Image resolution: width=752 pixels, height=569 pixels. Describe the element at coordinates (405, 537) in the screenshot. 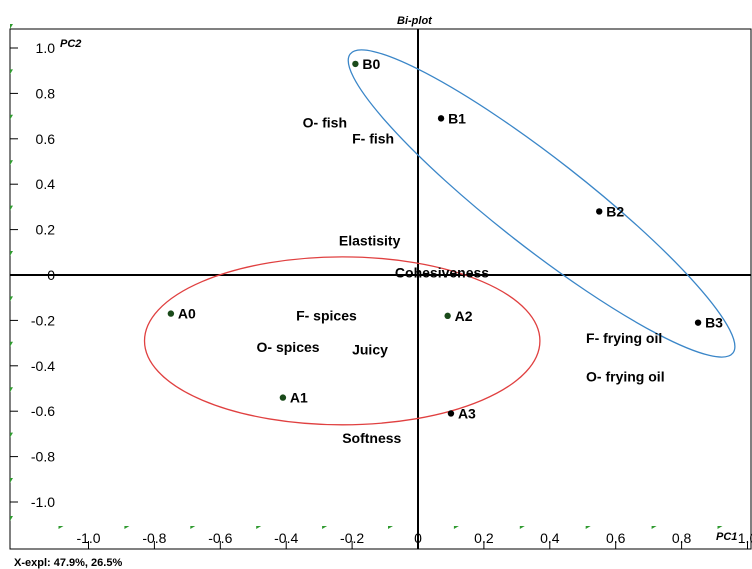

I see `x-axis: -1.0-0.8-0.6-0.4-0.200.20.40.60.81.0` at that location.